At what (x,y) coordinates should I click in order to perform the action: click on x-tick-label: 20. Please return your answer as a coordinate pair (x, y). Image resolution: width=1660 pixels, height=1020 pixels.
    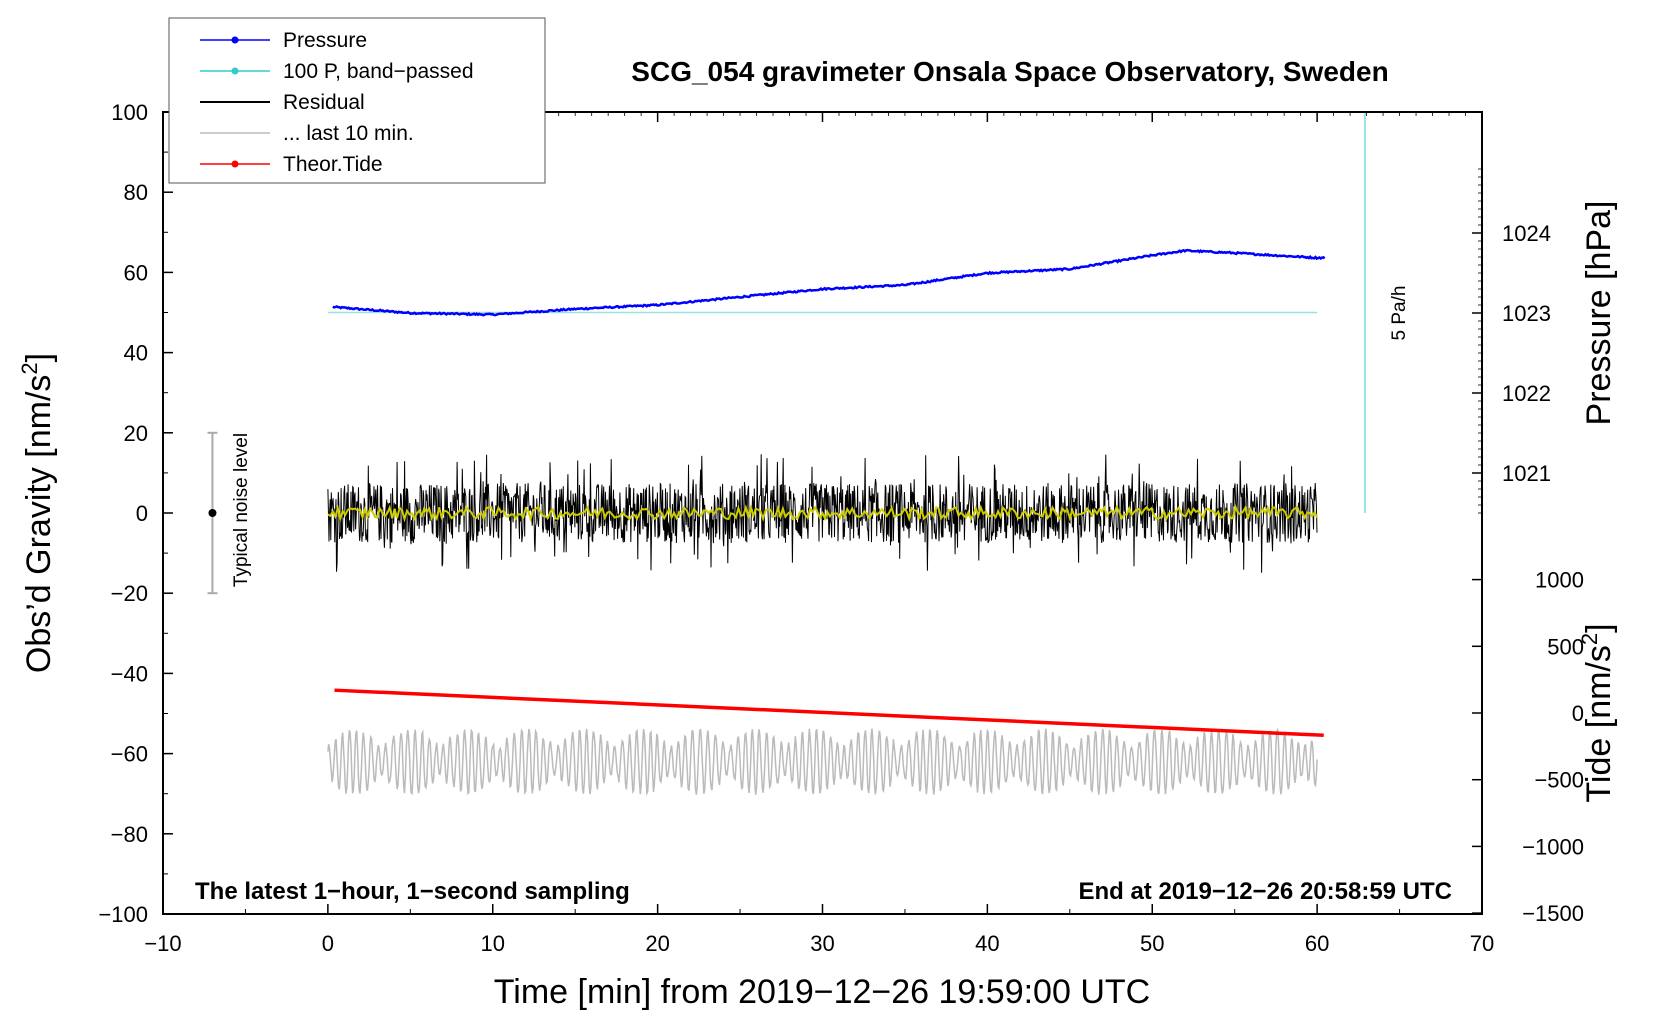
    Looking at the image, I should click on (657, 943).